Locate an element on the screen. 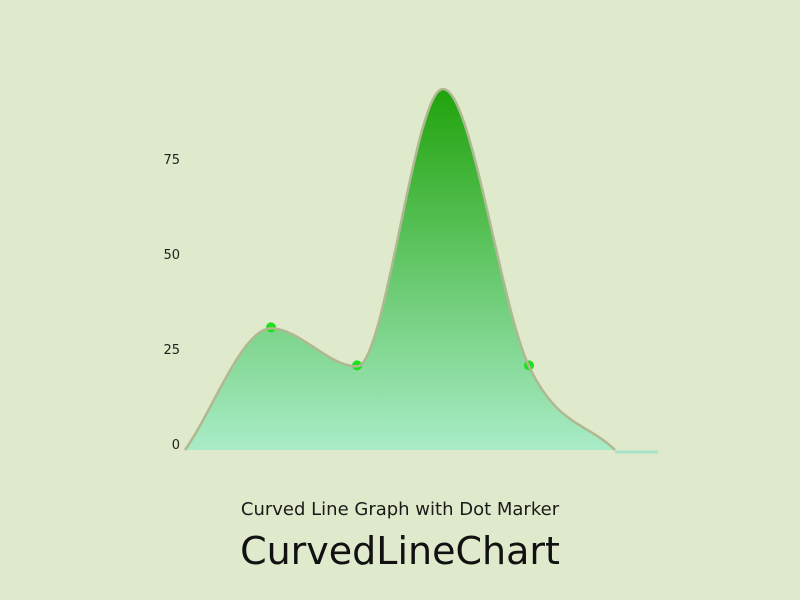  chart-title: CurvedLineChart is located at coordinates (400, 551).